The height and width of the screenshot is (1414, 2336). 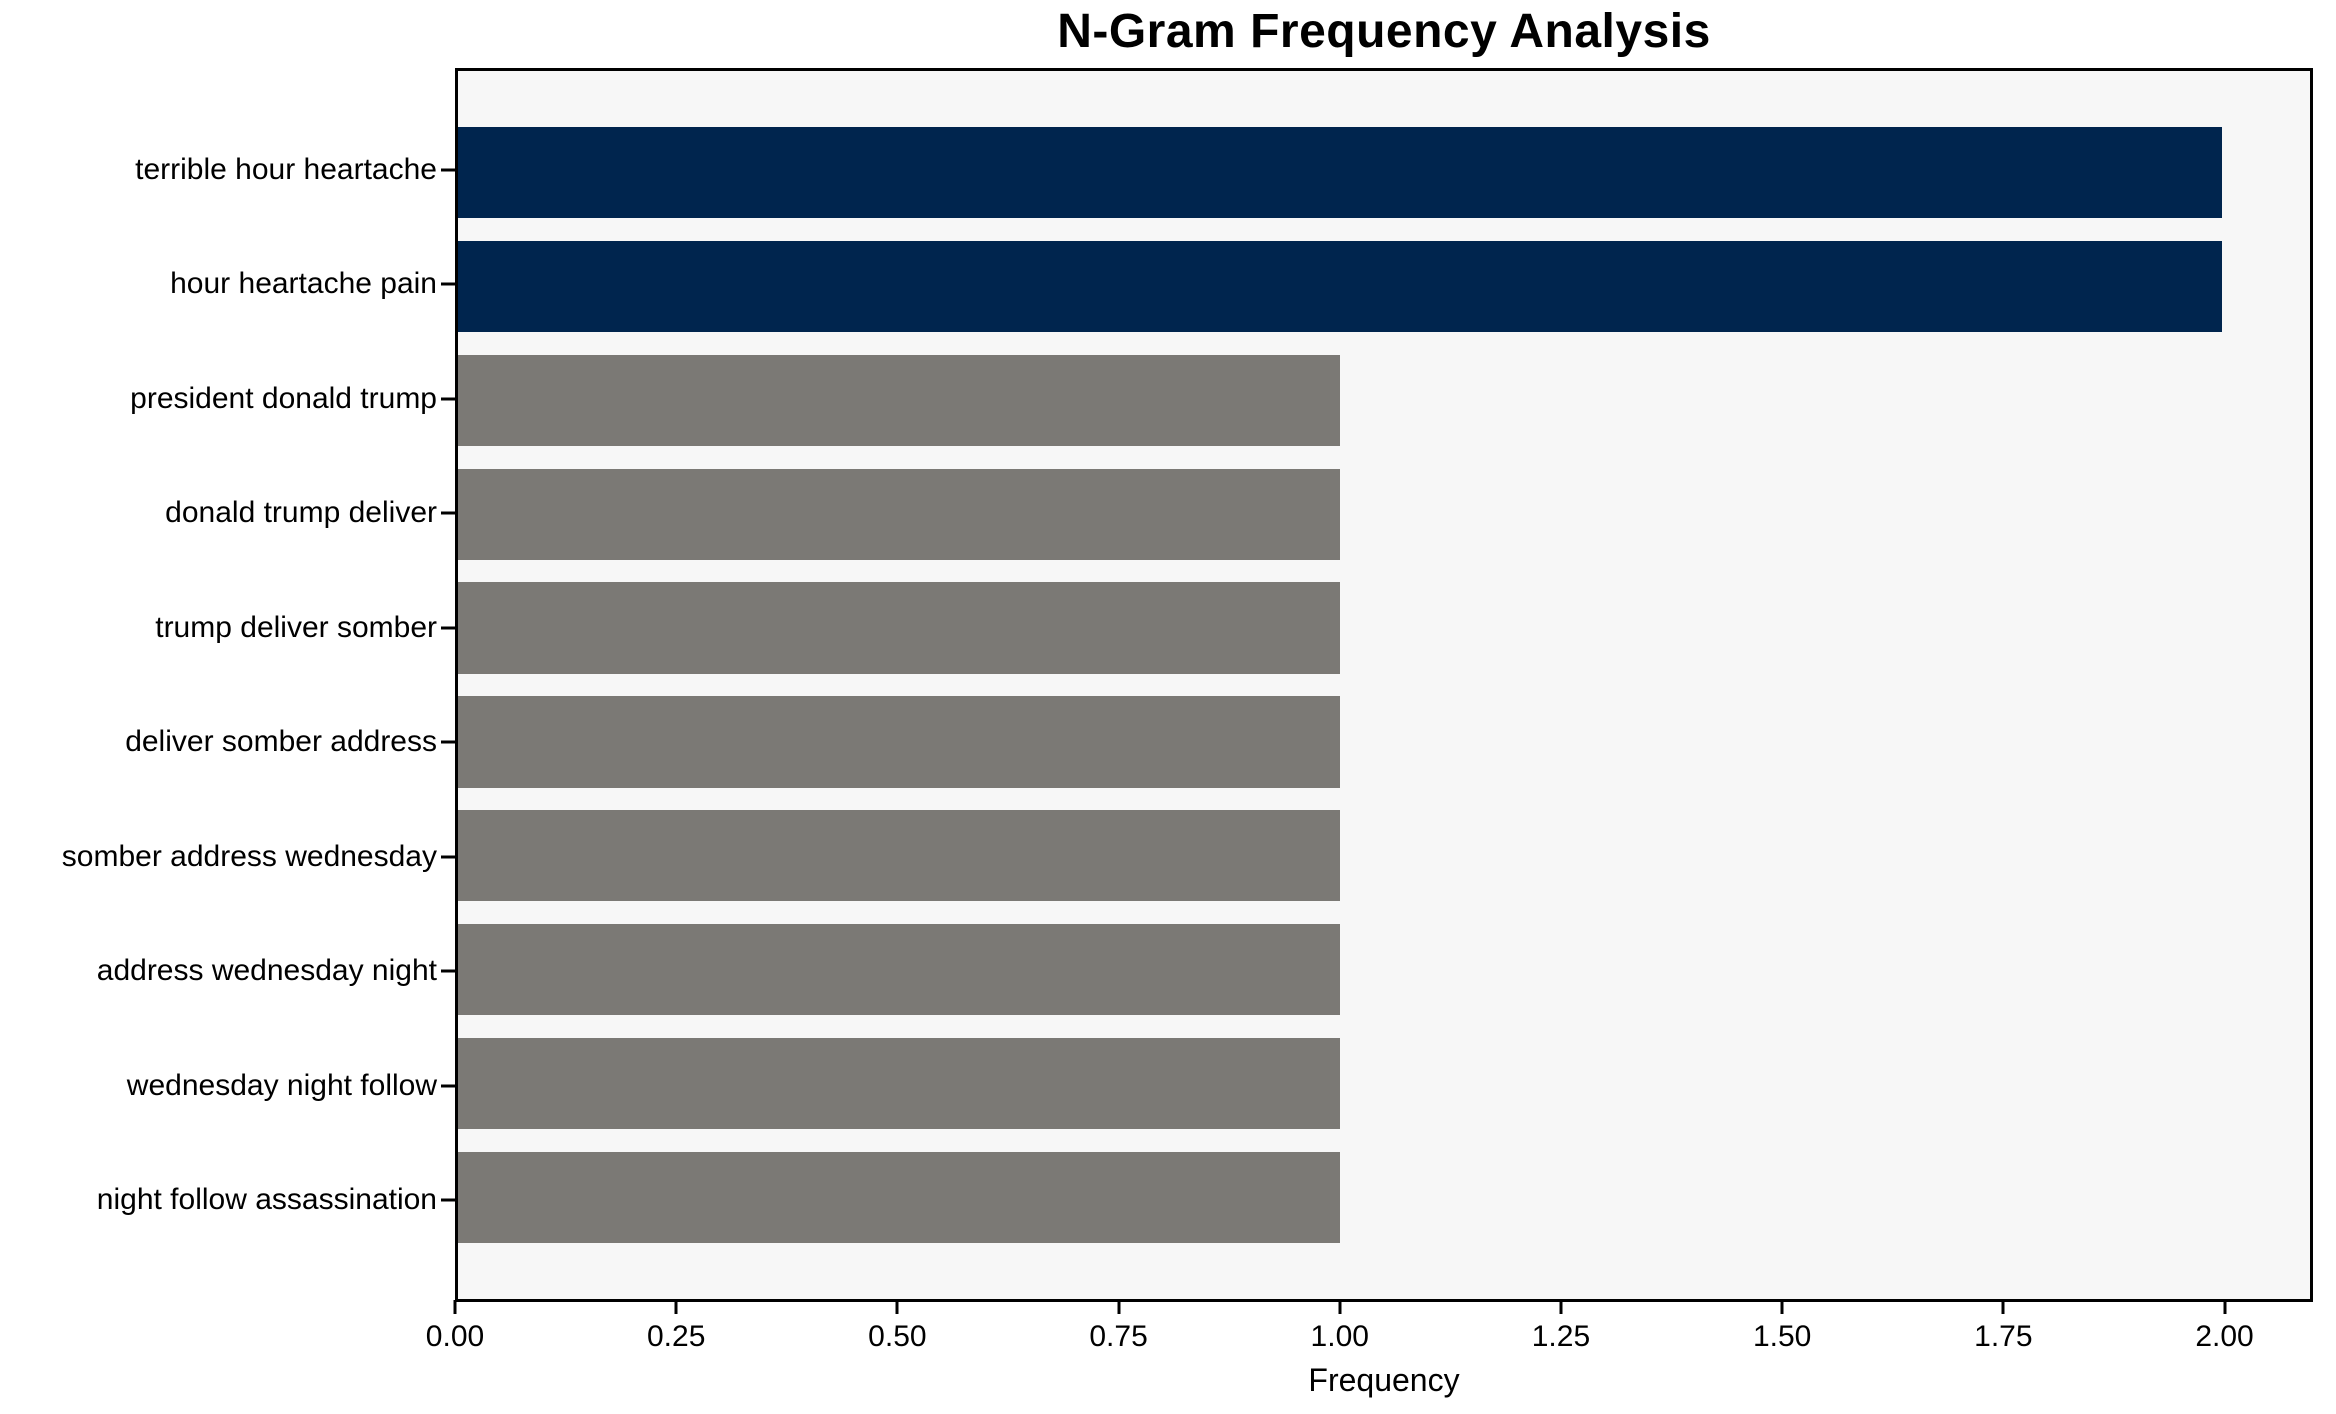 What do you see at coordinates (296, 627) in the screenshot?
I see `y-tick-label: trump deliver somber` at bounding box center [296, 627].